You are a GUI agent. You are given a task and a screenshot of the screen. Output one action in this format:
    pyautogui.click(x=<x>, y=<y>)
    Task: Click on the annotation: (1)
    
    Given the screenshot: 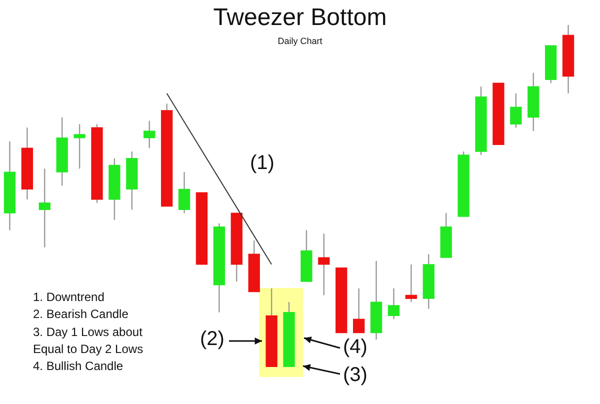 What is the action you would take?
    pyautogui.click(x=262, y=163)
    